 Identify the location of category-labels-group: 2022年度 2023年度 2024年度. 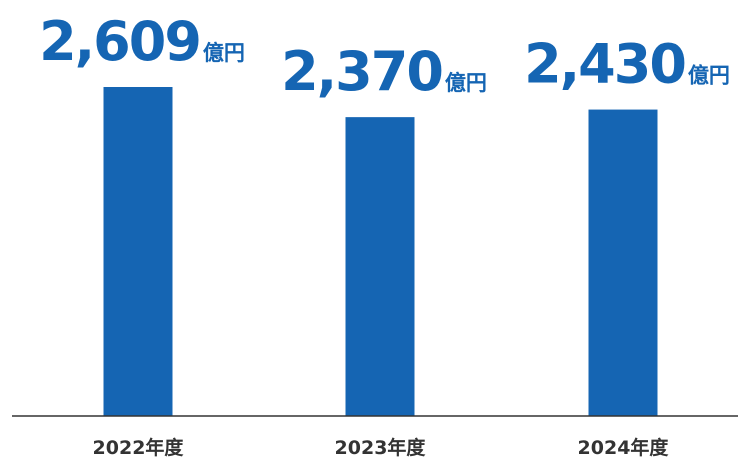
(381, 447).